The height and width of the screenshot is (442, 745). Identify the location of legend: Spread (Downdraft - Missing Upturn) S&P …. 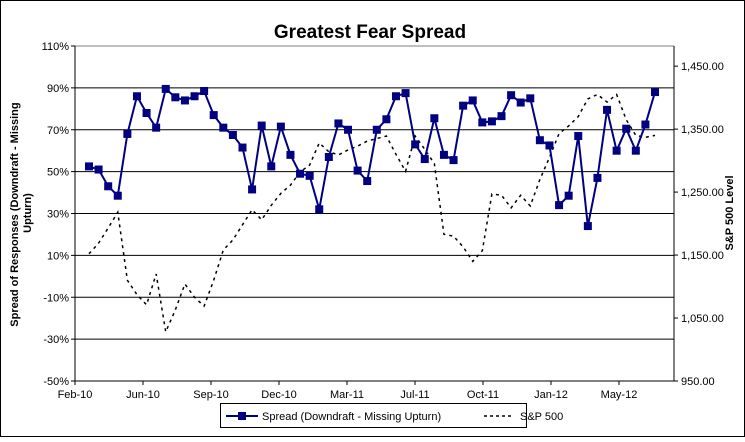
(391, 415).